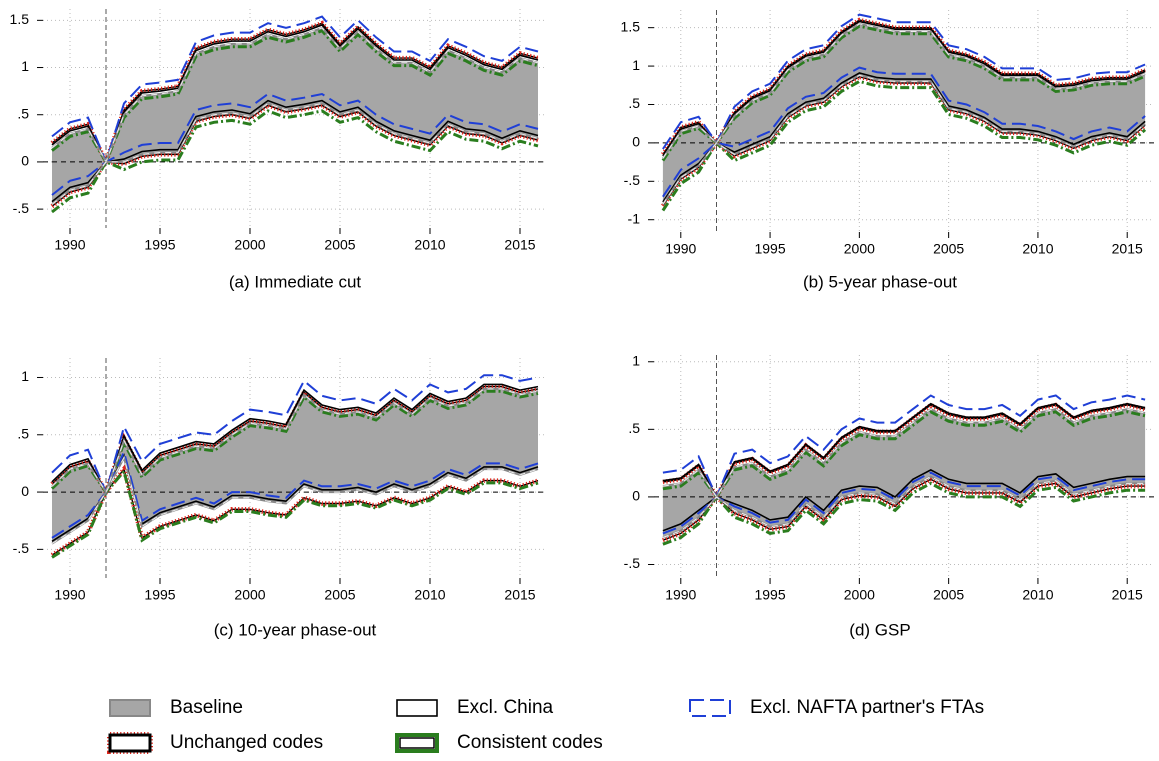 The image size is (1159, 761). Describe the element at coordinates (530, 742) in the screenshot. I see `legend-label: Consistent codes` at that location.